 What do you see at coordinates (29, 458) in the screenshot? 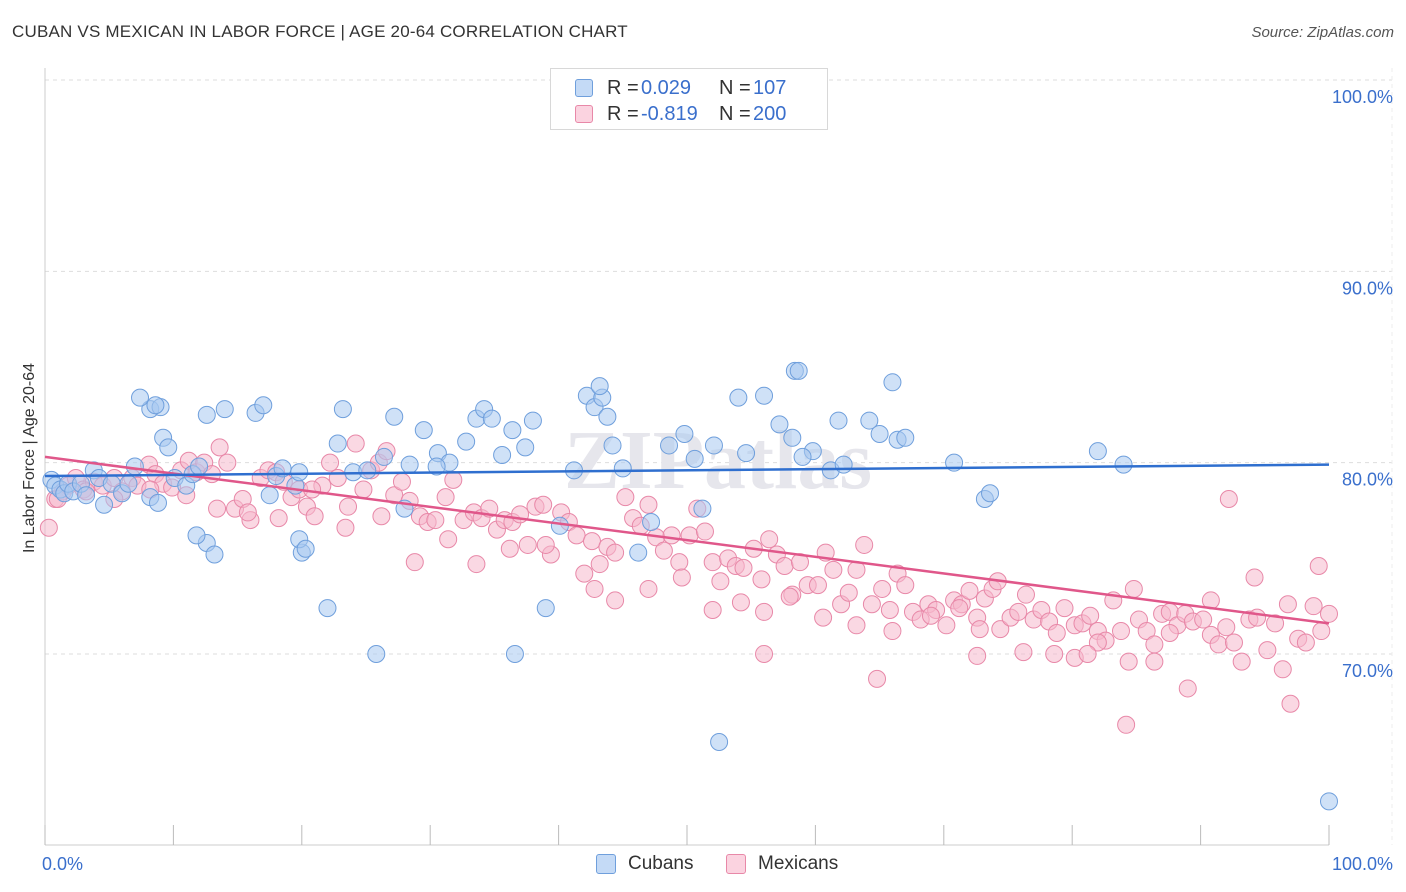
I see `y-axis-label: In Labor Force | Age 20-64` at bounding box center [29, 458].